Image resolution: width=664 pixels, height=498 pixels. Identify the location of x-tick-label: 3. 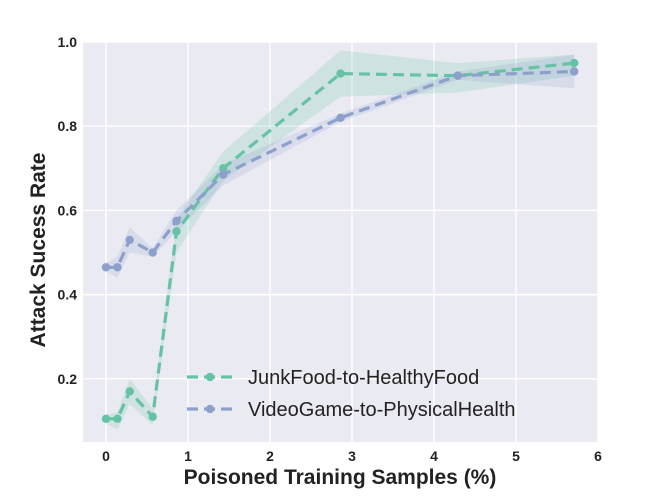
(352, 456).